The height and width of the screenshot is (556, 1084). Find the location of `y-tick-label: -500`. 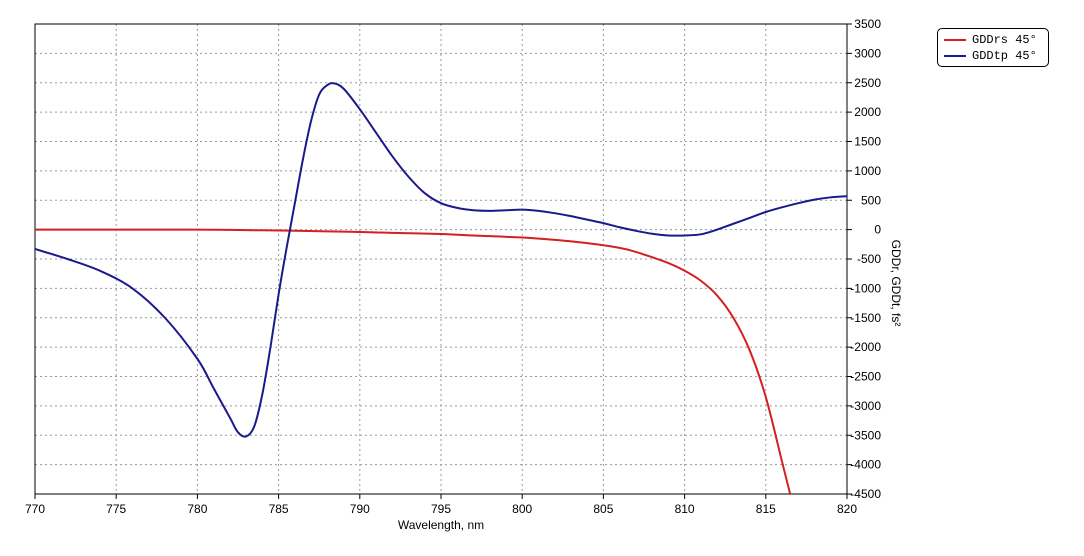

y-tick-label: -500 is located at coordinates (869, 259).